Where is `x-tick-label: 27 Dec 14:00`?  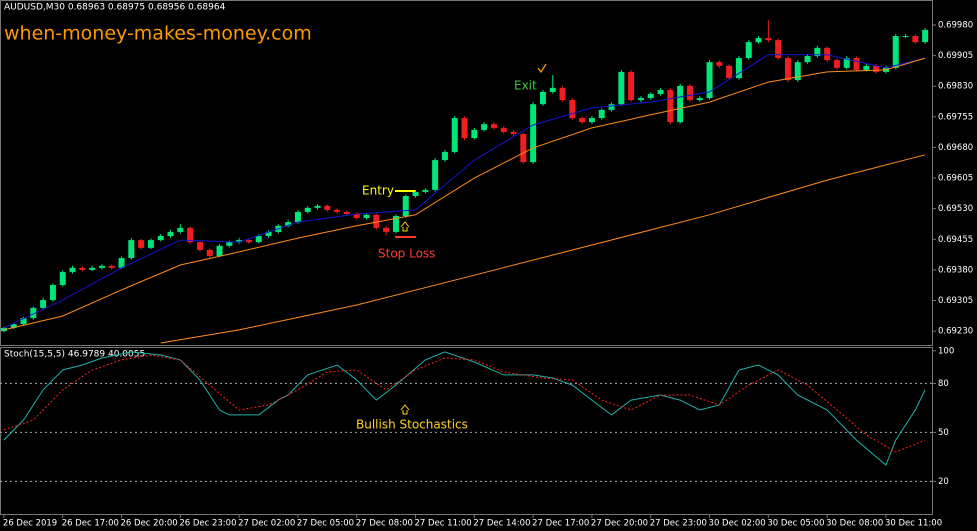 x-tick-label: 27 Dec 14:00 is located at coordinates (501, 524).